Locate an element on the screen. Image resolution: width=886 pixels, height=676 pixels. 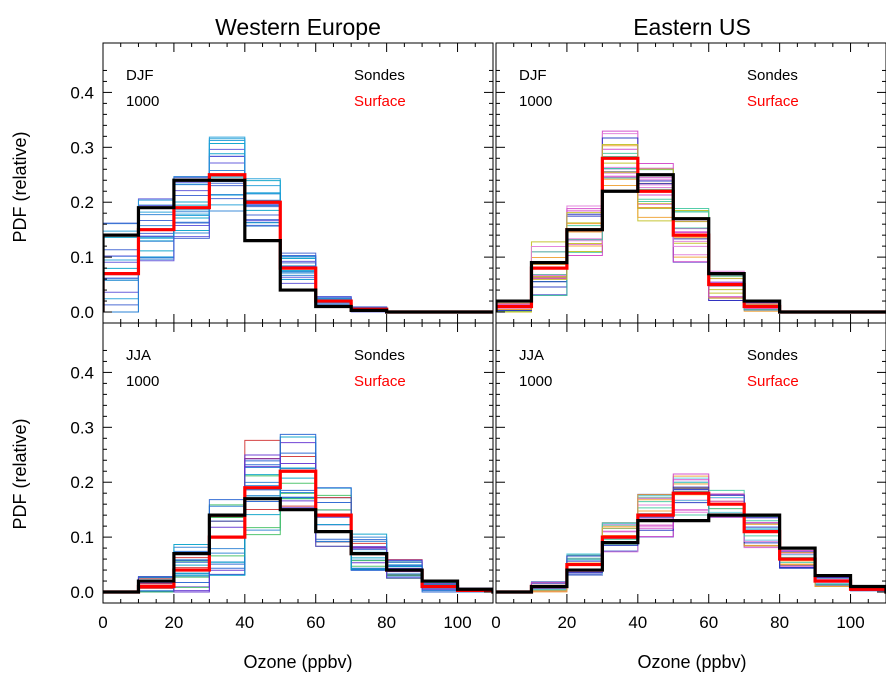
station-histograms is located at coordinates (691, 221).